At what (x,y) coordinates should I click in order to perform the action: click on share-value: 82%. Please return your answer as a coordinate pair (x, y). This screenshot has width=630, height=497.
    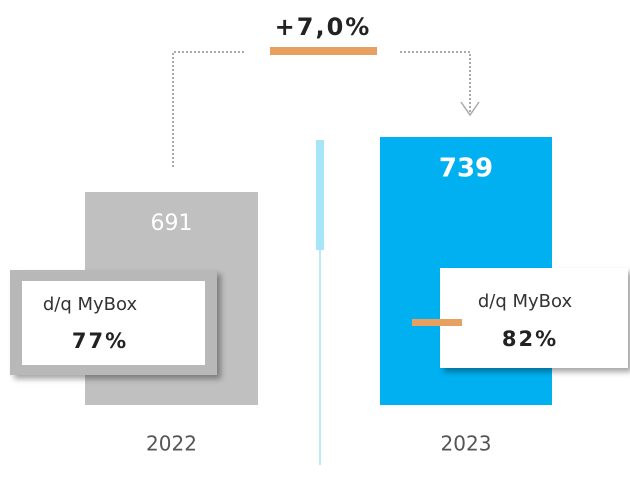
    Looking at the image, I should click on (530, 339).